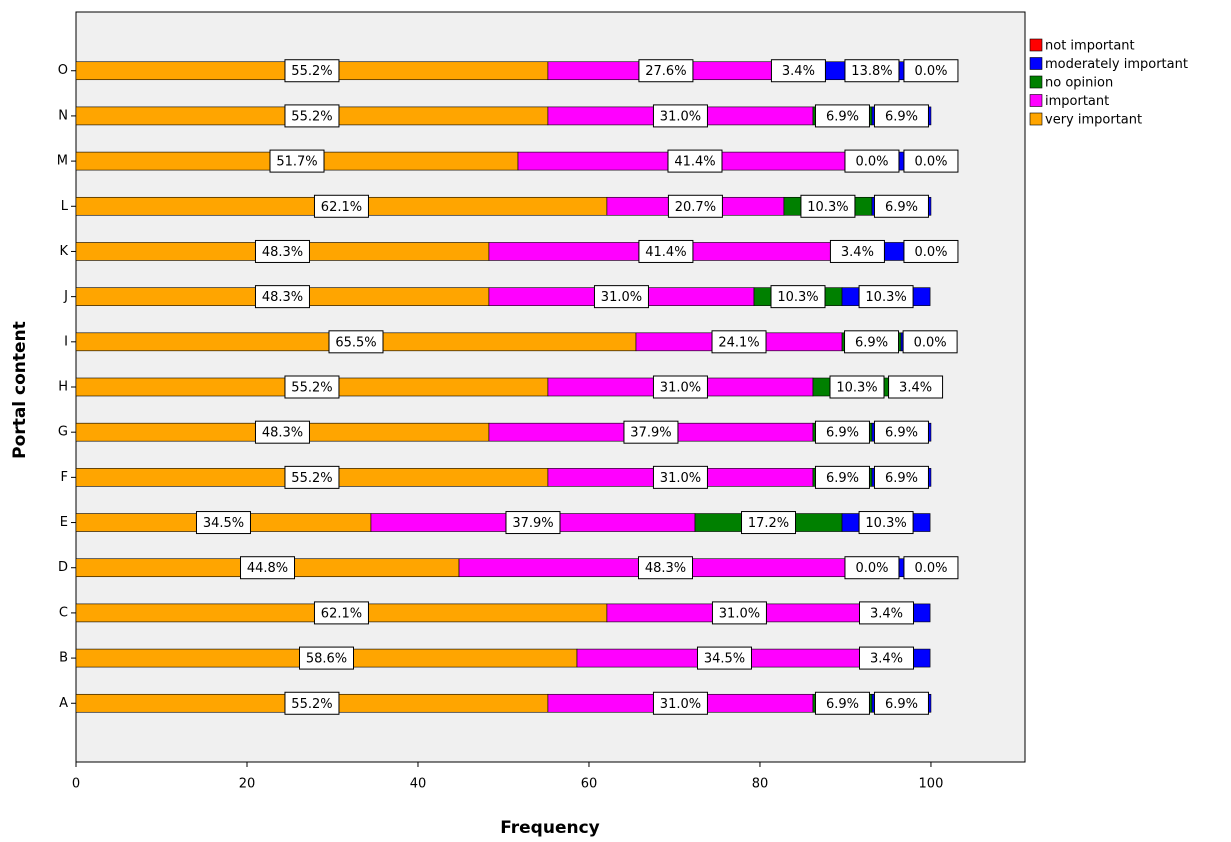  Describe the element at coordinates (63, 70) in the screenshot. I see `y-tick-label: O` at that location.